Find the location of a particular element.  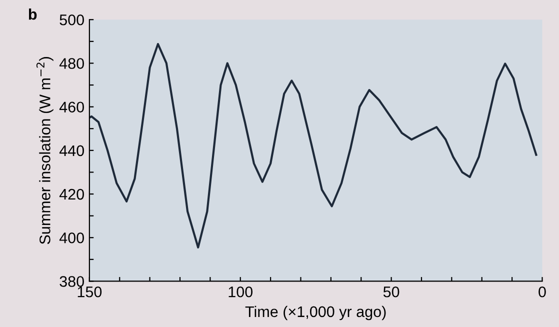

x-tick-label: 100 is located at coordinates (240, 292).